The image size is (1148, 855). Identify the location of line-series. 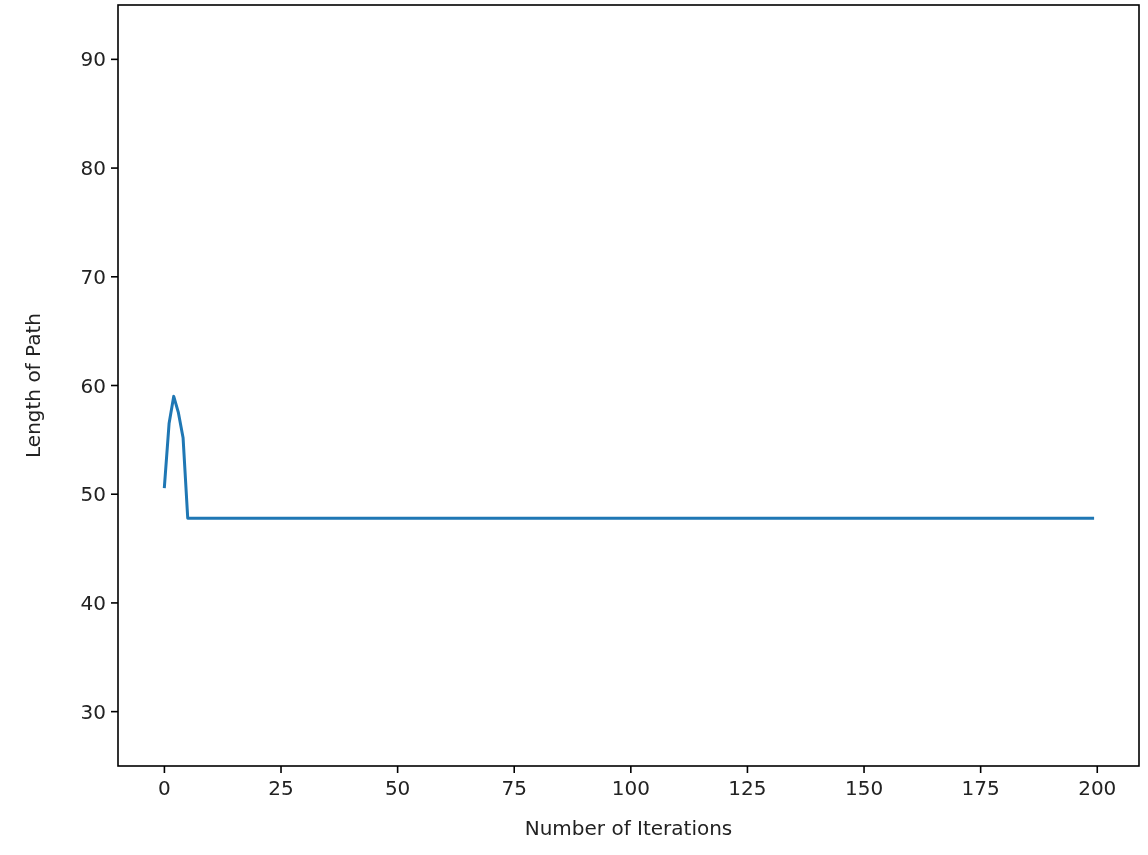
(628, 457).